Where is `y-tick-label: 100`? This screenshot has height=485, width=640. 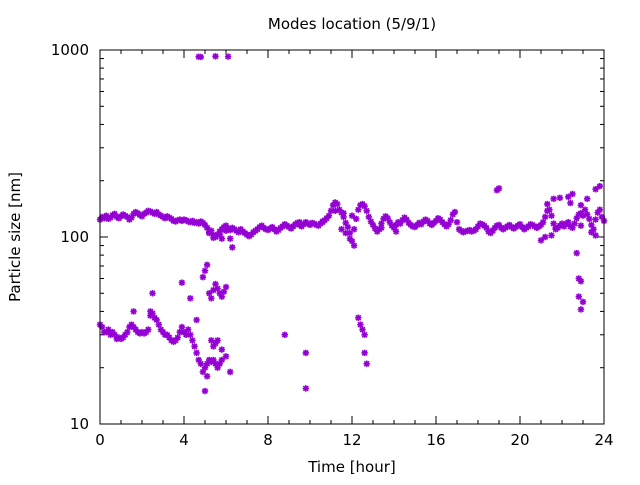
y-tick-label: 100 is located at coordinates (74, 237).